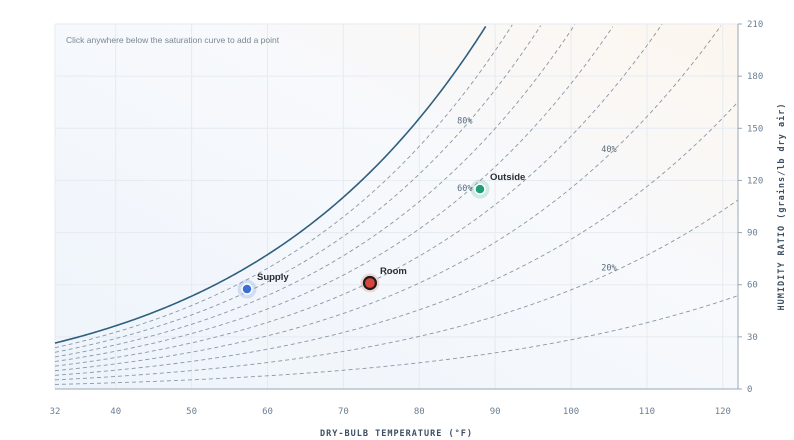 The width and height of the screenshot is (794, 440). I want to click on y-tick-label: 120, so click(755, 181).